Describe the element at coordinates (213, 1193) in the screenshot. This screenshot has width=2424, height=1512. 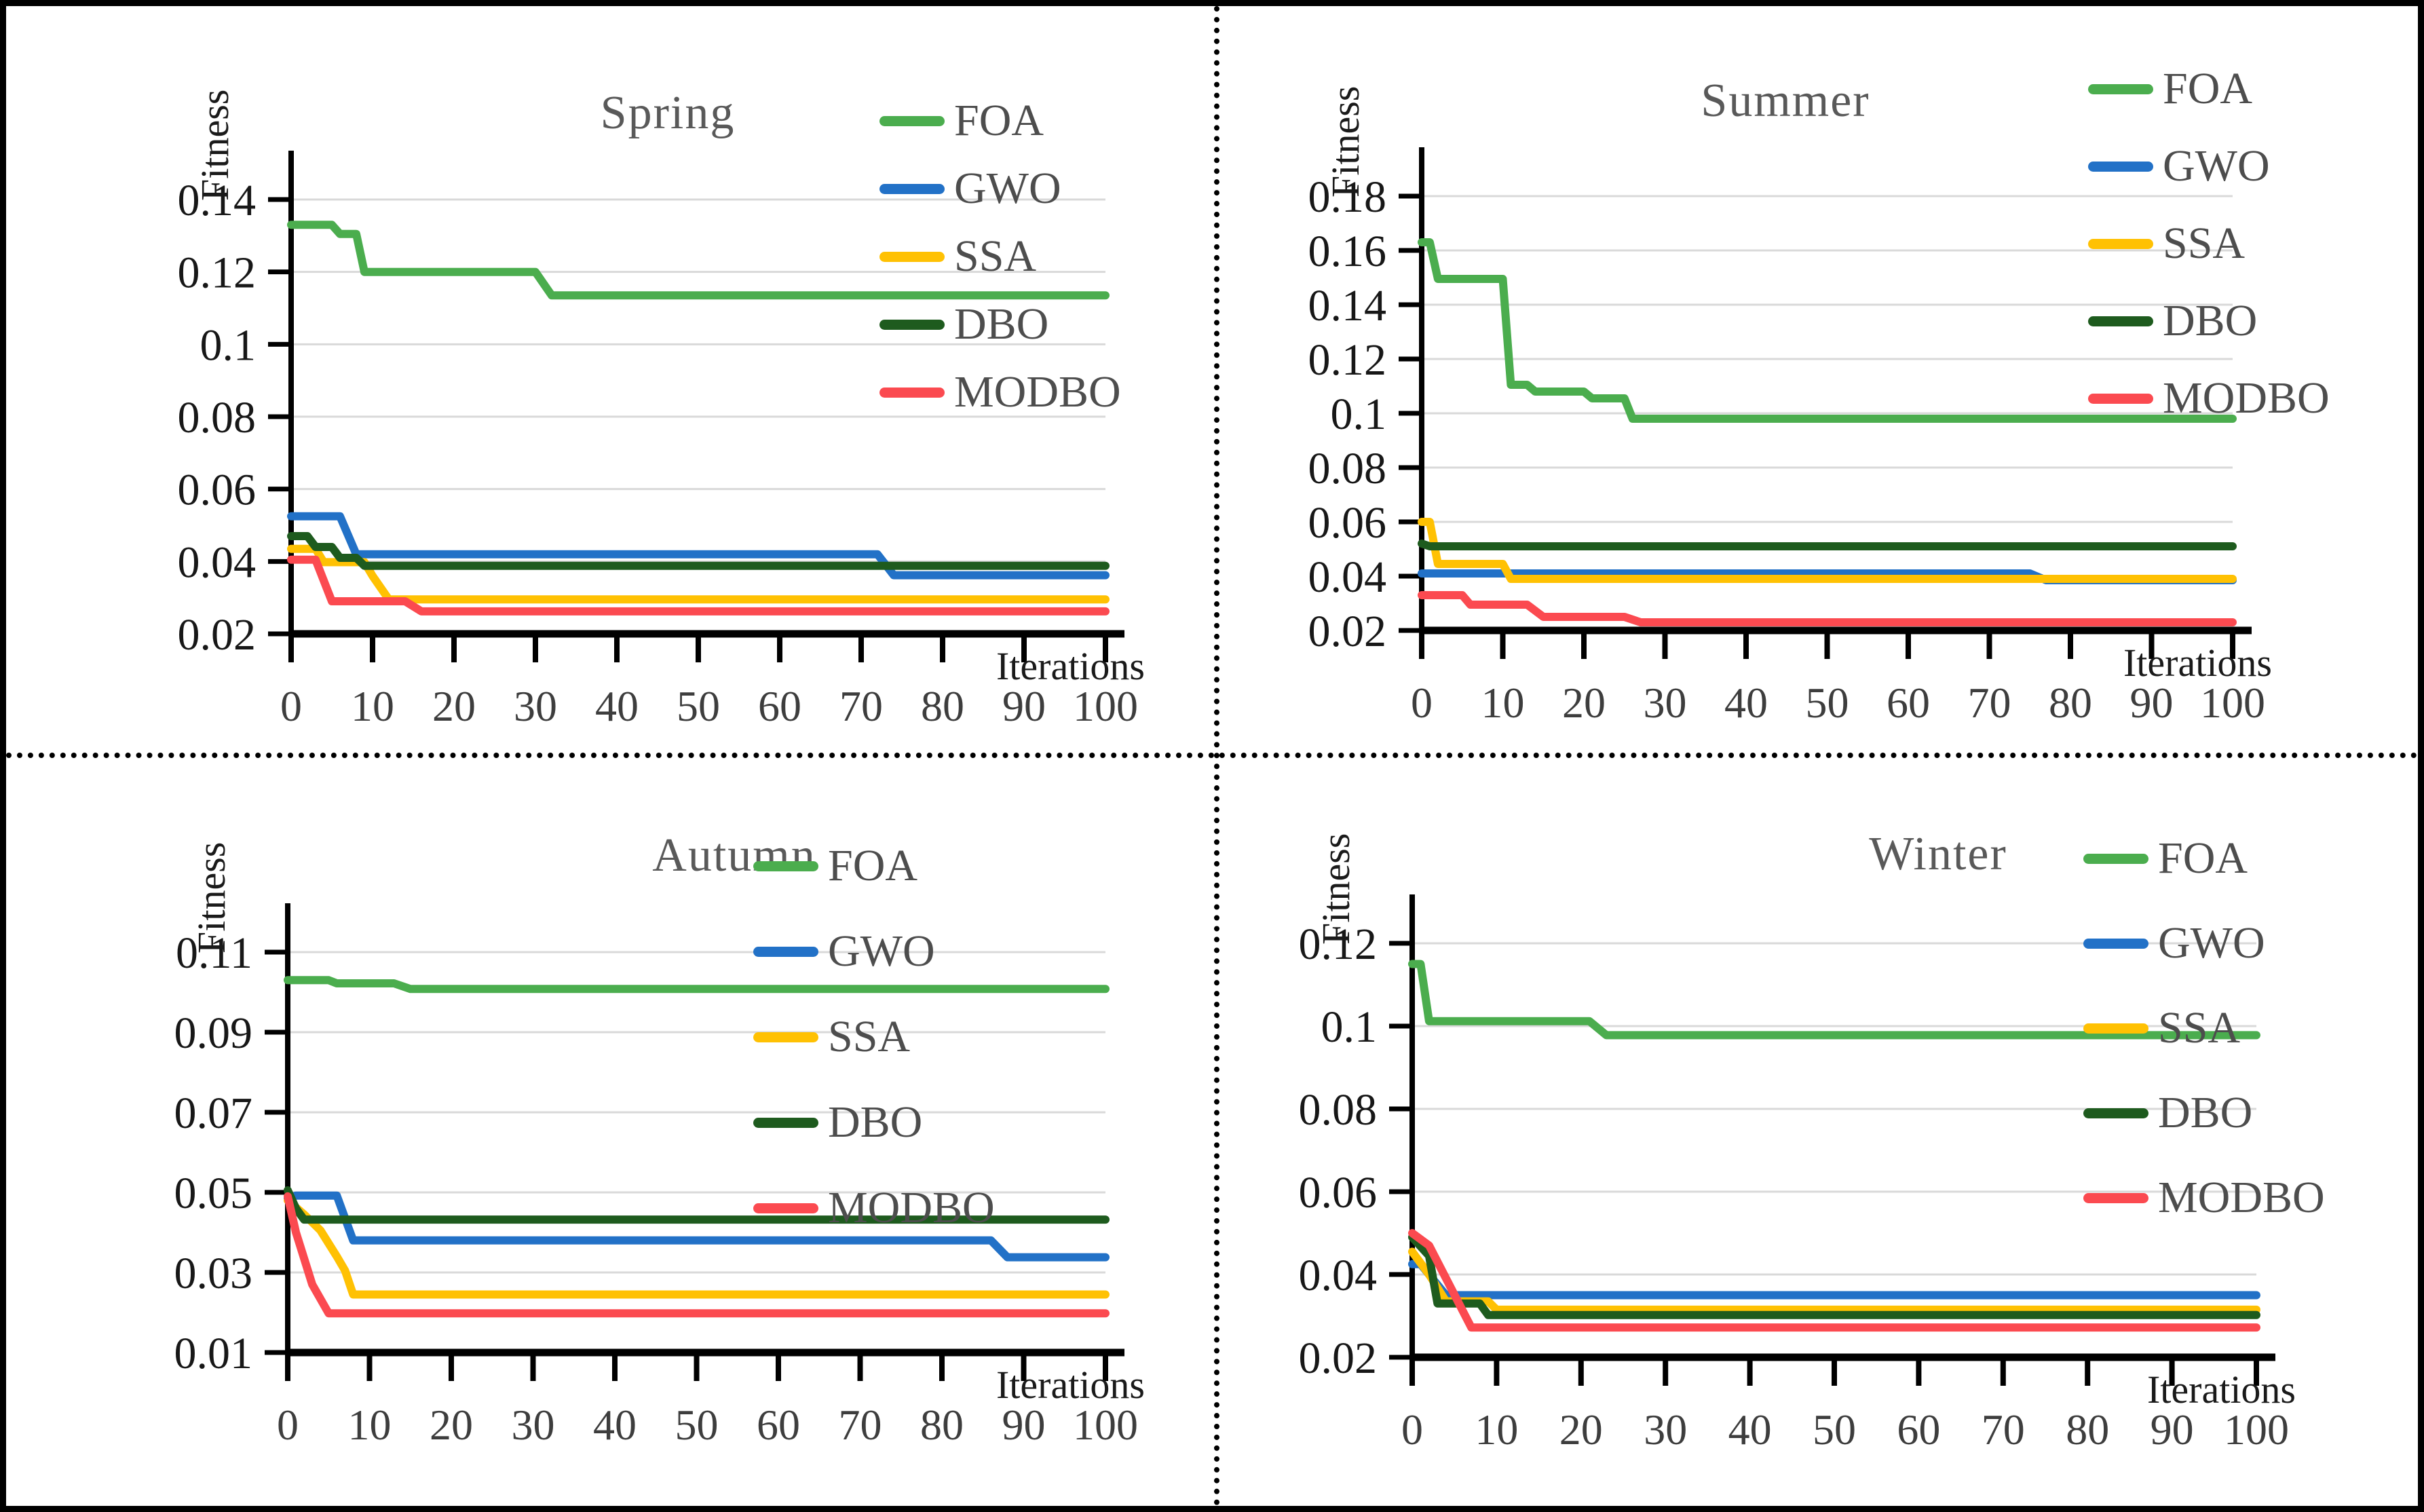
I see `svg-text: 0.05` at that location.